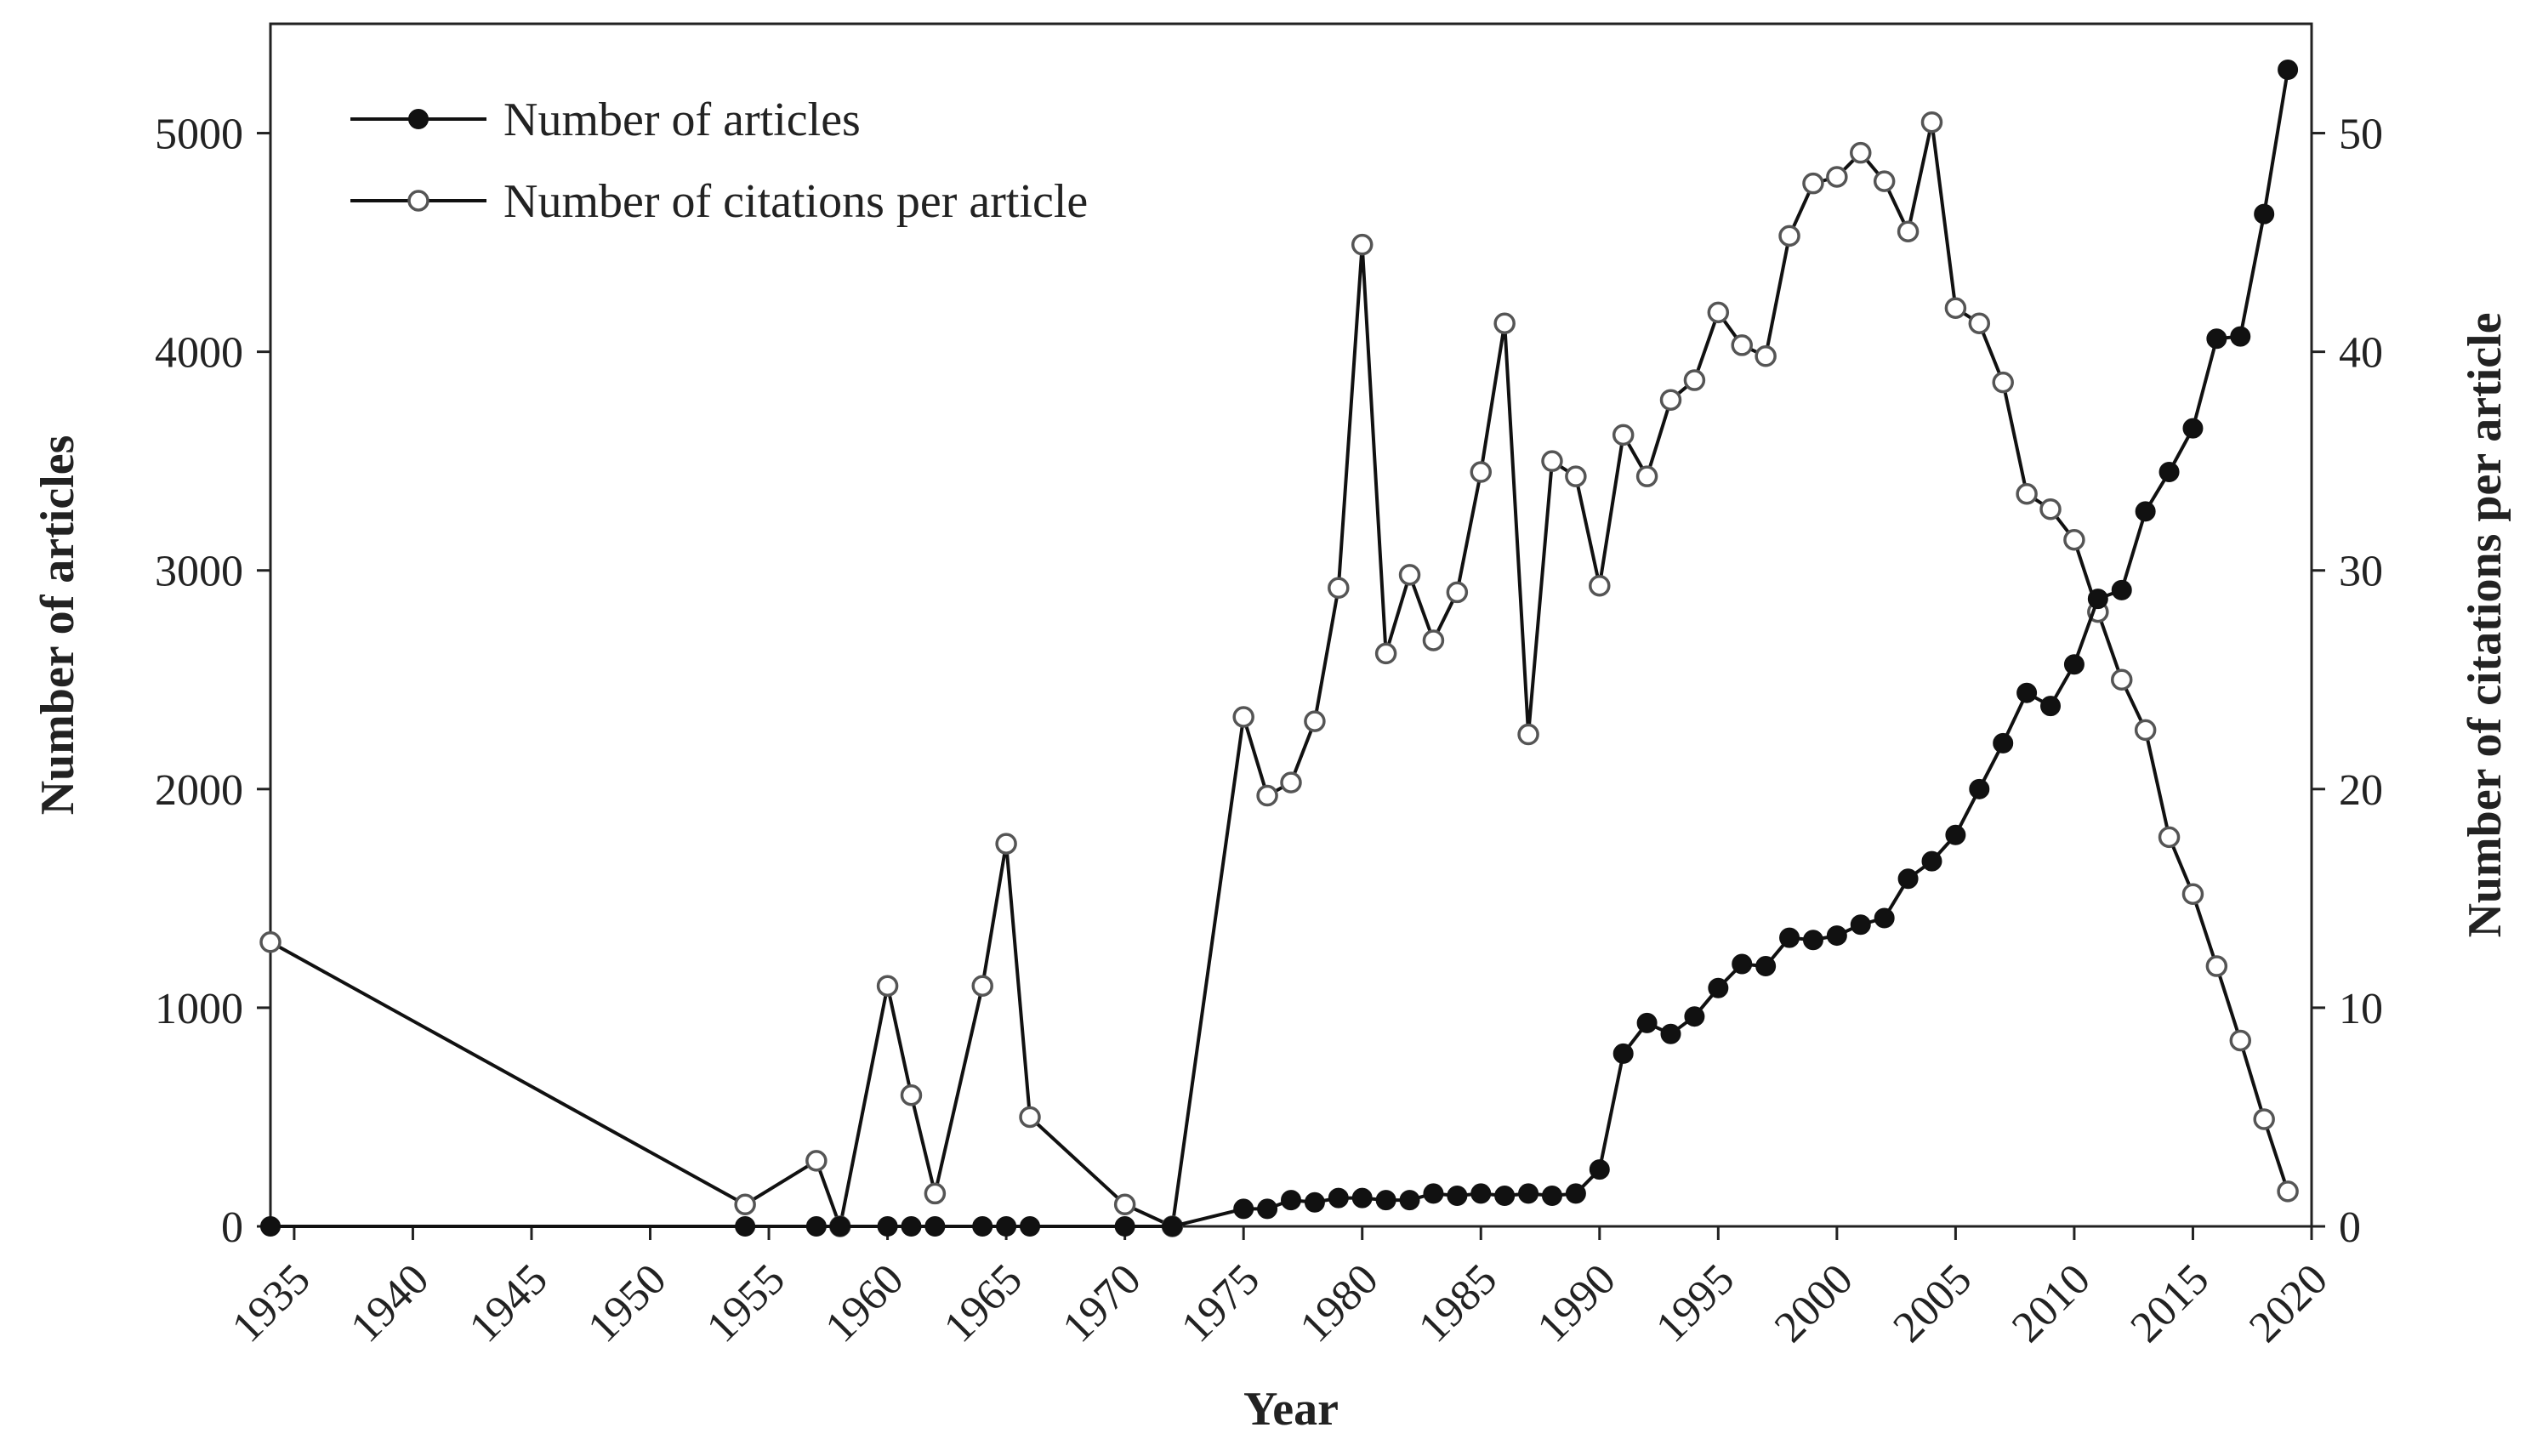 Image resolution: width=2531 pixels, height=1456 pixels. Describe the element at coordinates (232, 1227) in the screenshot. I see `y-left-tick-label: 0` at that location.